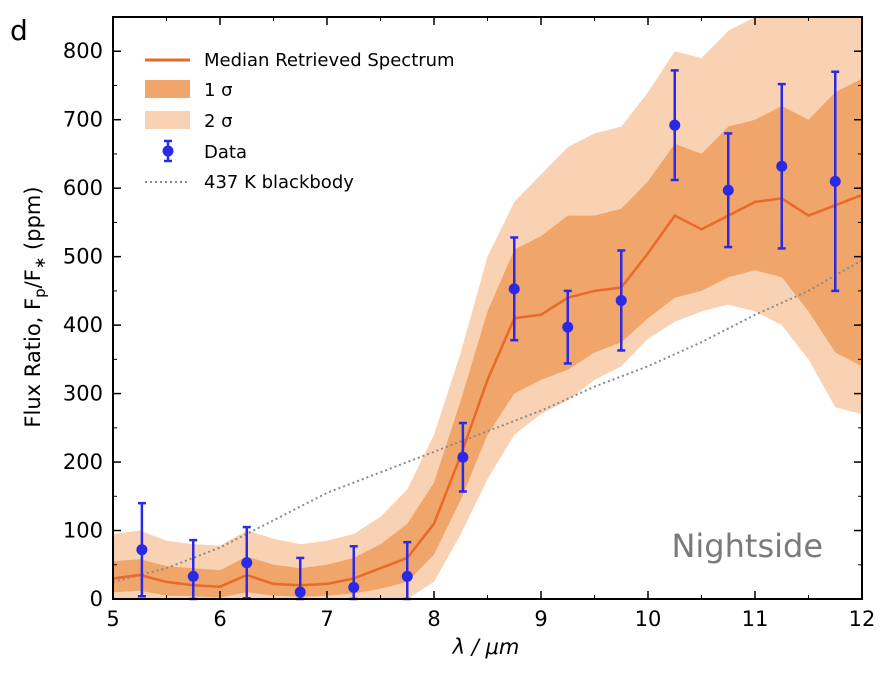 The height and width of the screenshot is (674, 886). Describe the element at coordinates (83, 257) in the screenshot. I see `y-tick-label: 500` at that location.